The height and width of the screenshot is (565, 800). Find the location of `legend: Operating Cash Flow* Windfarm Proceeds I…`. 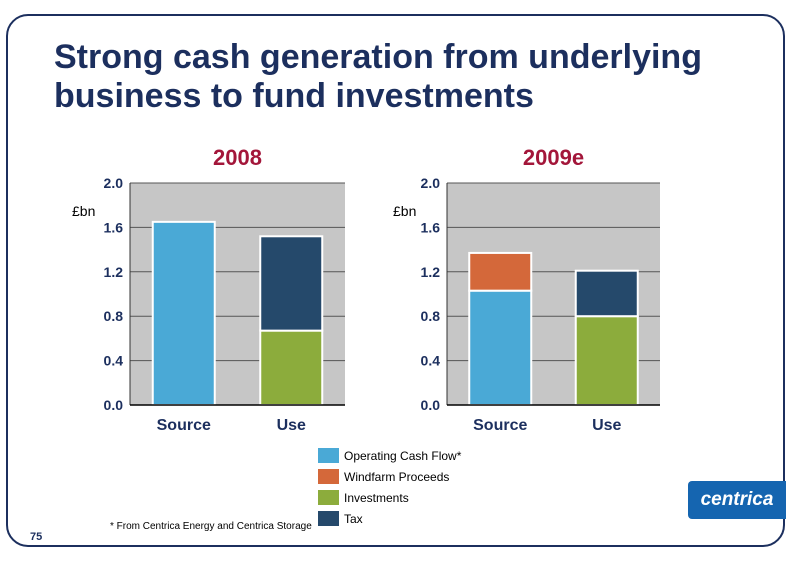

legend: Operating Cash Flow* Windfarm Proceeds I… is located at coordinates (389, 487).